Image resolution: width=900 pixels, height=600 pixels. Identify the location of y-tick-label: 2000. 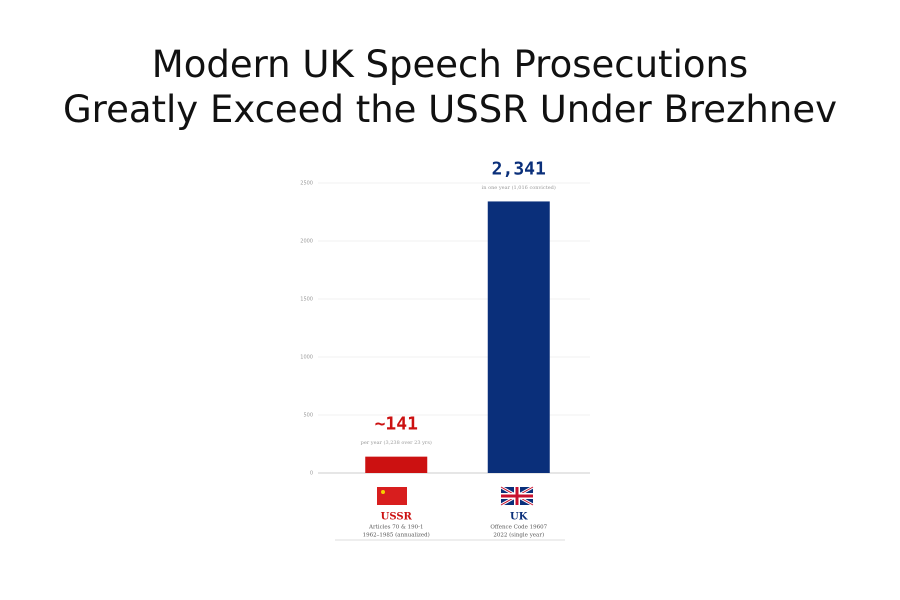
(306, 242).